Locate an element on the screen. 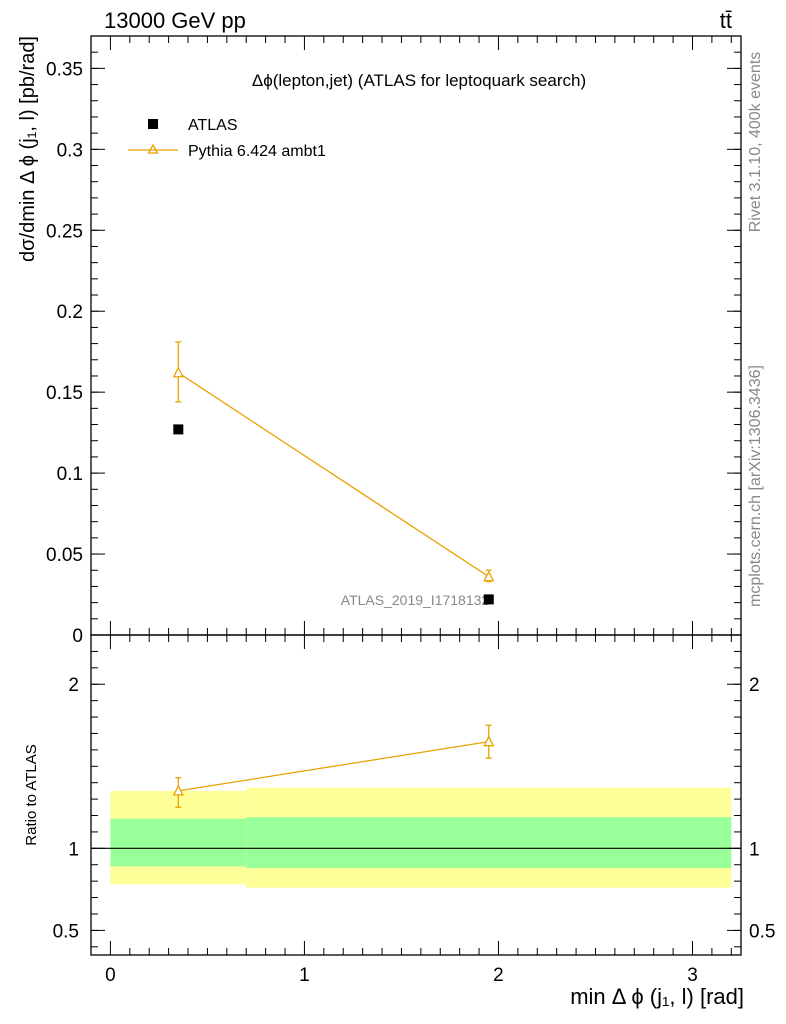  y-tick-label: 0.05 is located at coordinates (64, 555).